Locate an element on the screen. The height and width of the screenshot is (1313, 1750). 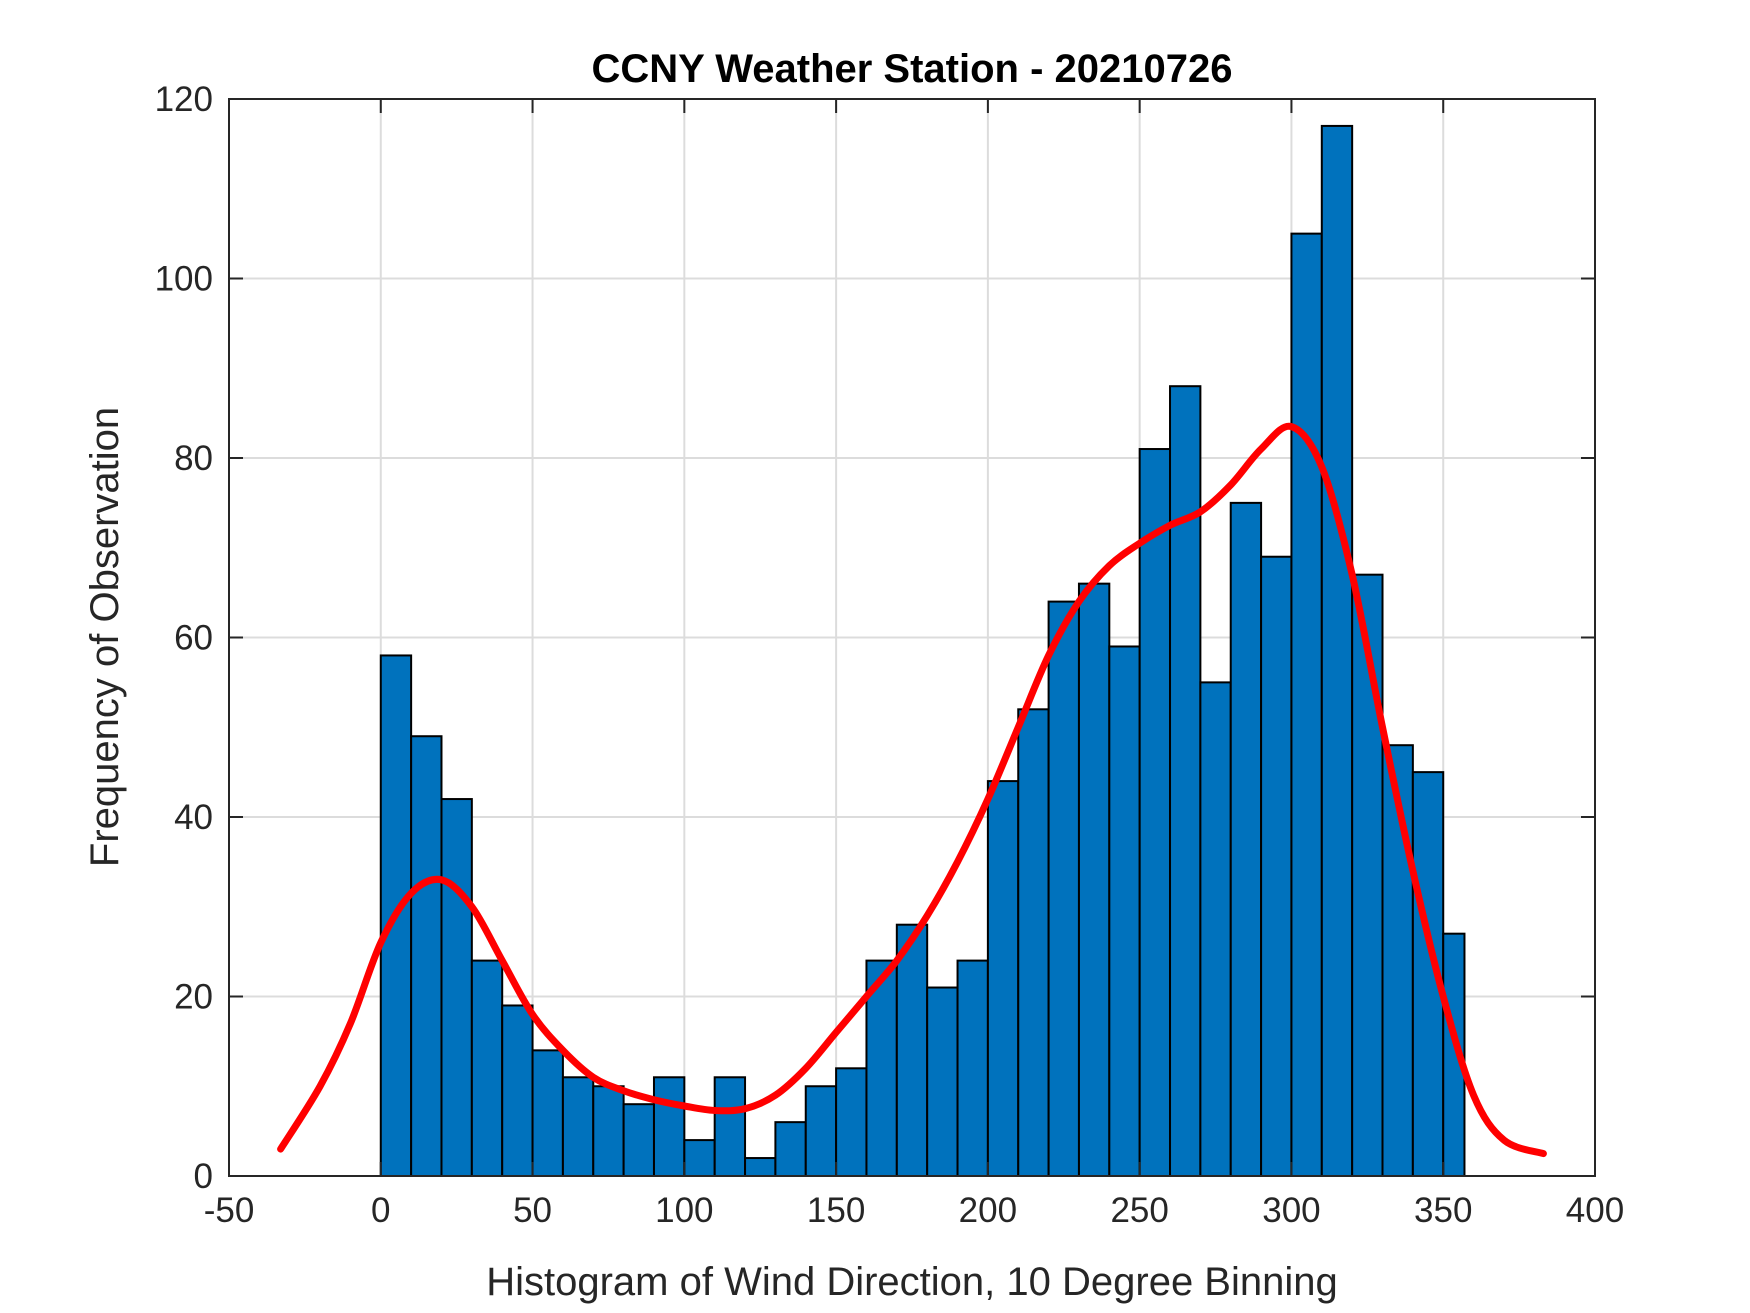
x-tick-label: 150 is located at coordinates (836, 1210).